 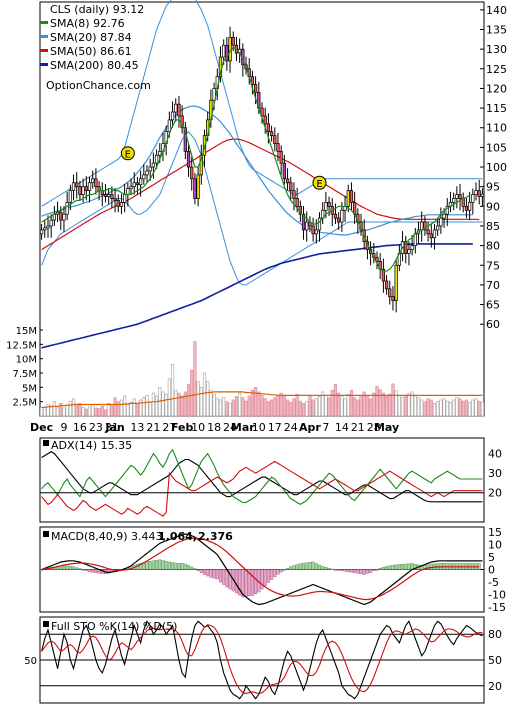 What do you see at coordinates (291, 427) in the screenshot?
I see `x-tick-label-24: 24` at bounding box center [291, 427].